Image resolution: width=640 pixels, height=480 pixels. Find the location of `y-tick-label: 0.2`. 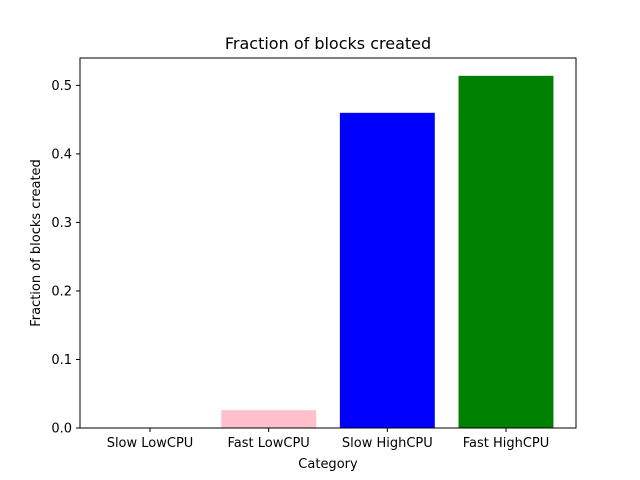

y-tick-label: 0.2 is located at coordinates (61, 291).